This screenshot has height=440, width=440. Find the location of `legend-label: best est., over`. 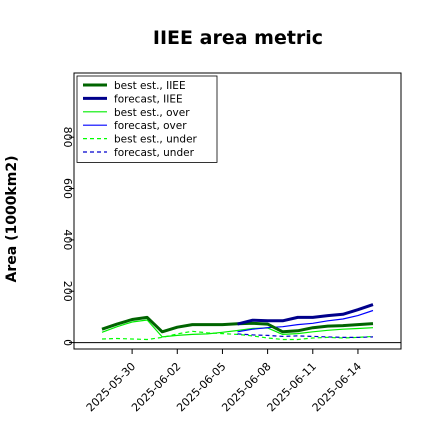

legend-label: best est., over is located at coordinates (152, 113).